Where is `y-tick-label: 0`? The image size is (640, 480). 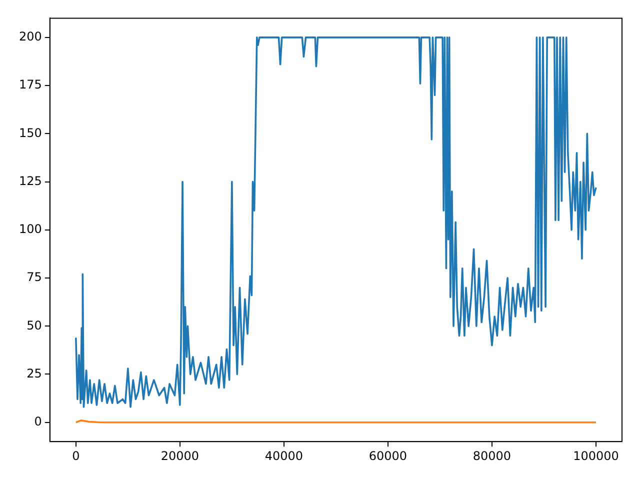 y-tick-label: 0 is located at coordinates (38, 421).